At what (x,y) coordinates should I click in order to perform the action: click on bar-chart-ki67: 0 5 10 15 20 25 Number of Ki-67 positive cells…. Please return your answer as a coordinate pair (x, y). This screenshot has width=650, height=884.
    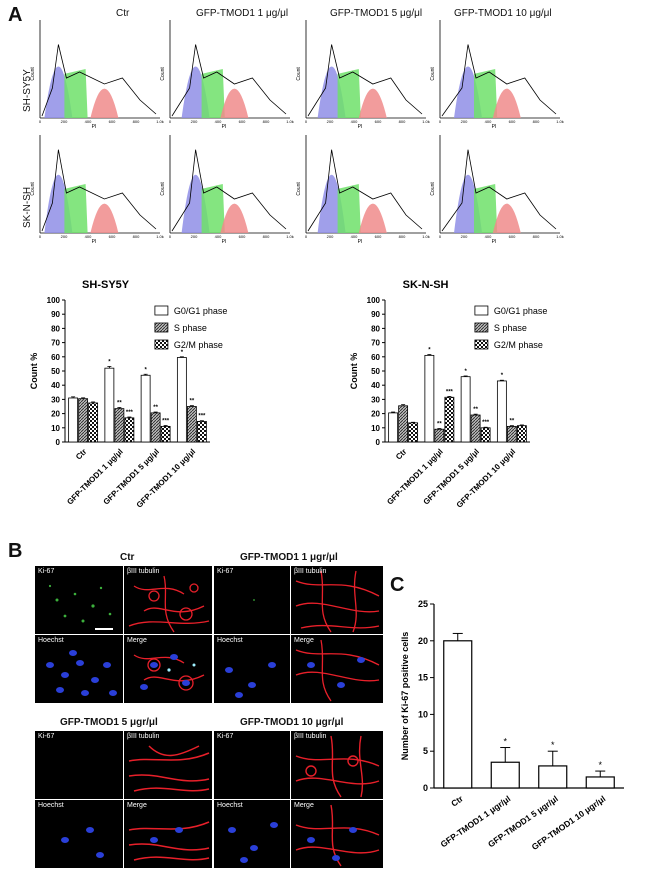
    Looking at the image, I should click on (512, 725).